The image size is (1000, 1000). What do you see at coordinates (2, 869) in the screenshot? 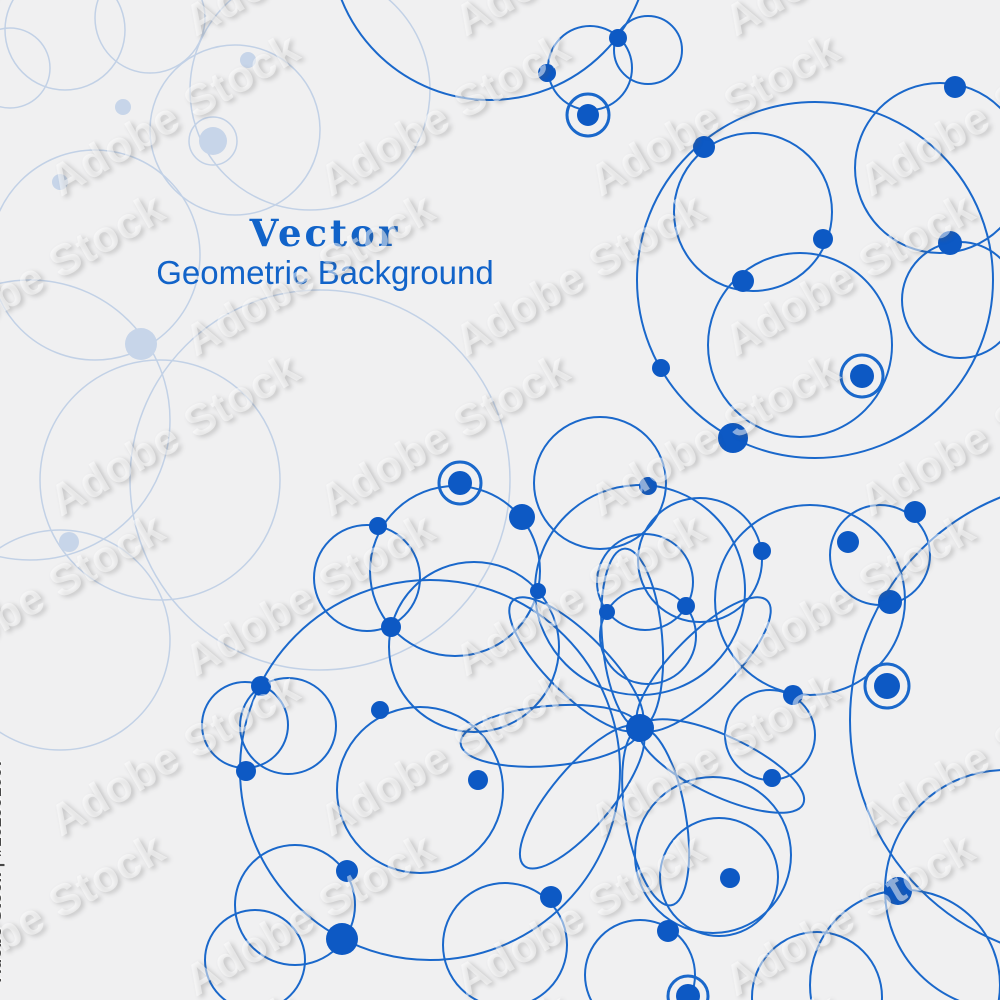
I see `stock-id-watermark: Adobe Stock | #162991607` at bounding box center [2, 869].